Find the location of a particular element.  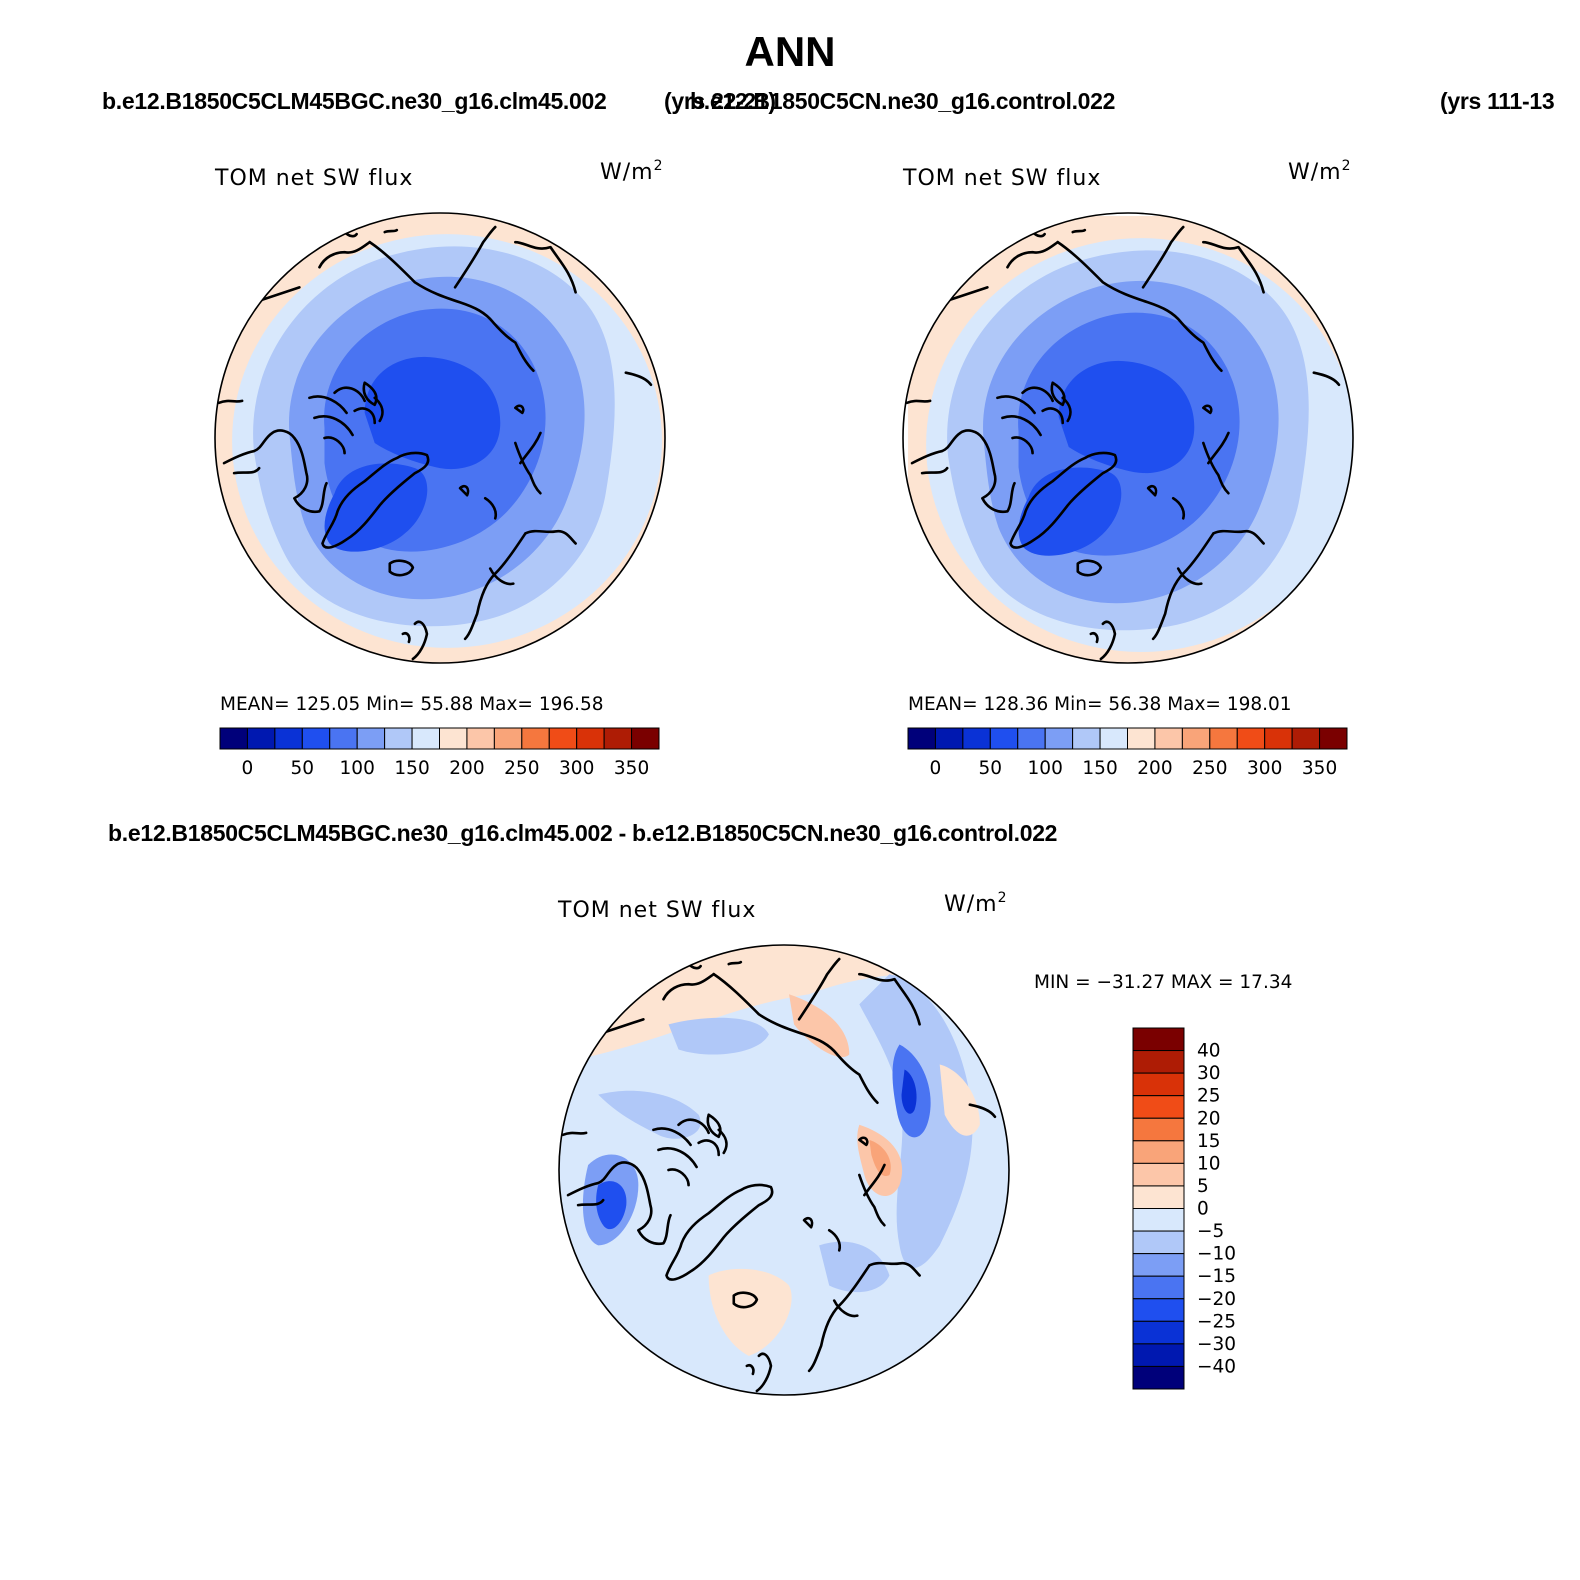

diff-colorbar-label: −40 is located at coordinates (1216, 1366).